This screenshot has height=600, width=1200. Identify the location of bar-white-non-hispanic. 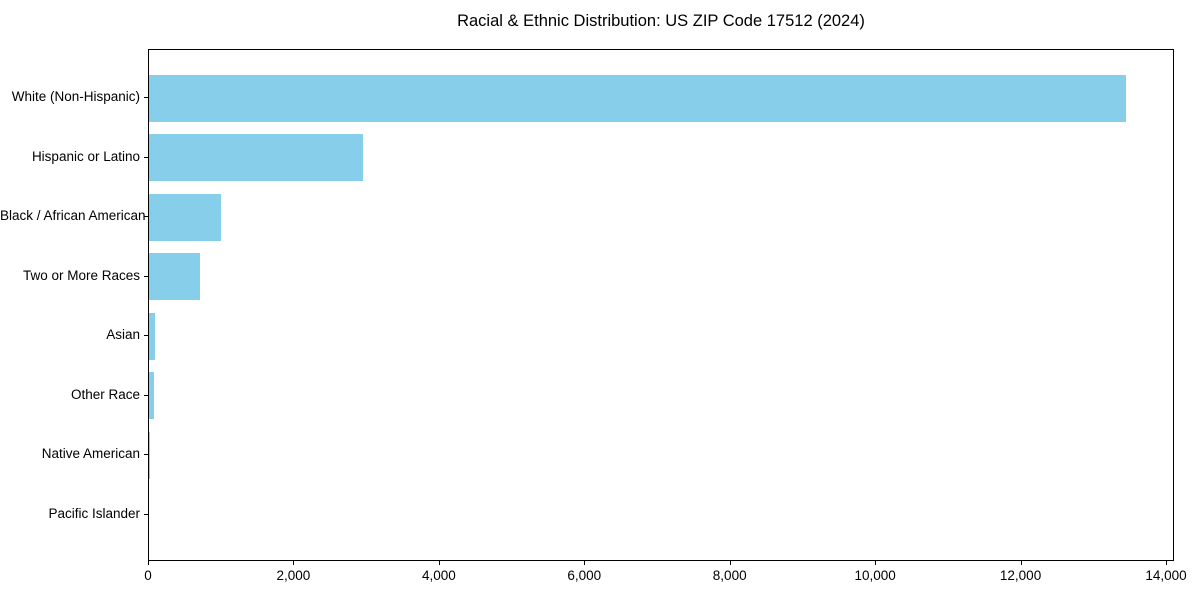
(638, 98).